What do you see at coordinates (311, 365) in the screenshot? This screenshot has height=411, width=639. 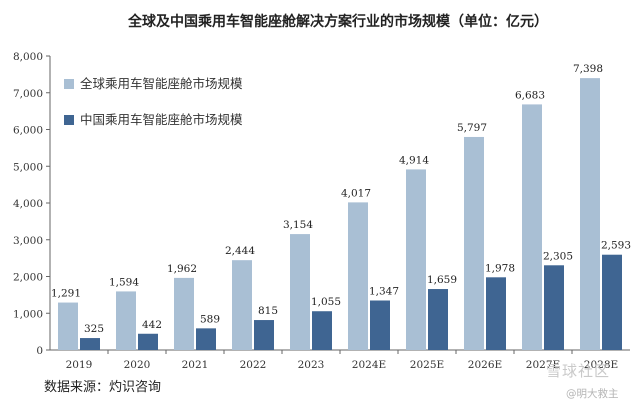 I see `x-tick-label: 2023` at bounding box center [311, 365].